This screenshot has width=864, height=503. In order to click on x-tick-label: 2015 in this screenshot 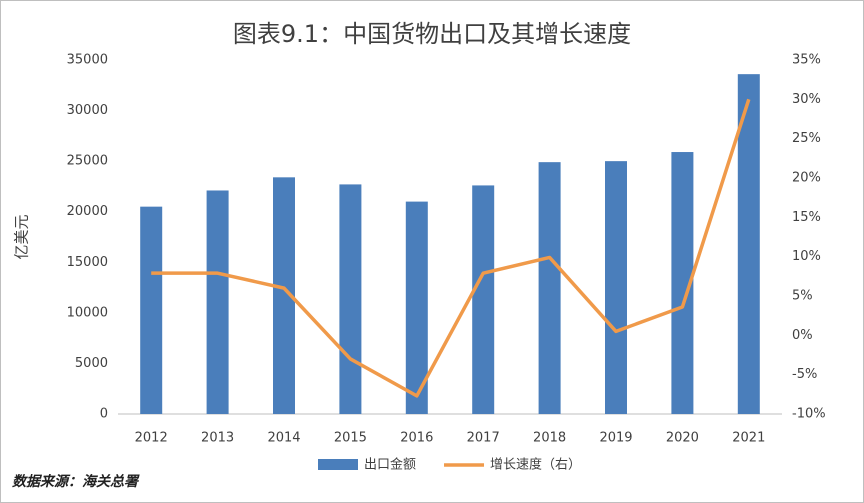, I will do `click(350, 438)`.